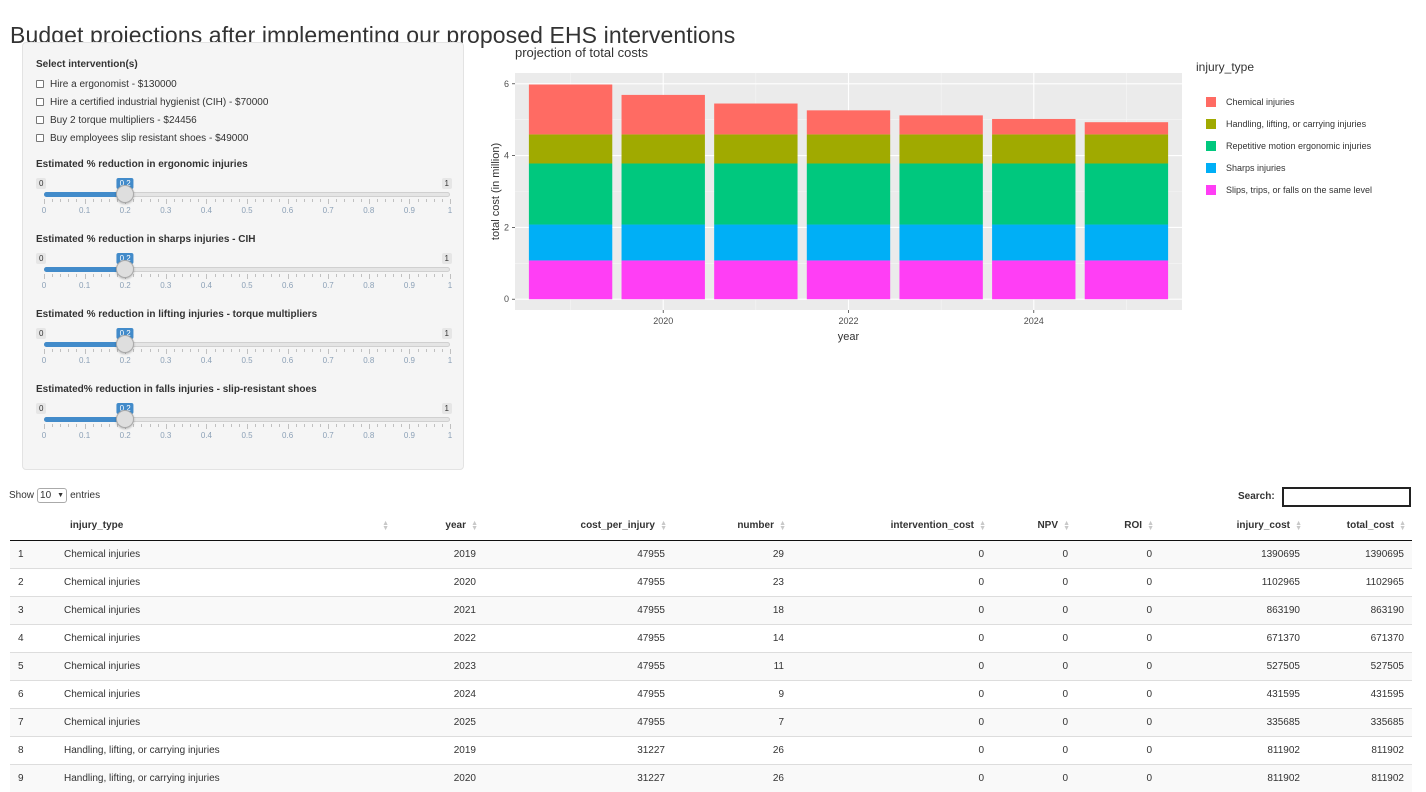 The width and height of the screenshot is (1426, 792). What do you see at coordinates (409, 435) in the screenshot?
I see `slider-tick-label: 0.9` at bounding box center [409, 435].